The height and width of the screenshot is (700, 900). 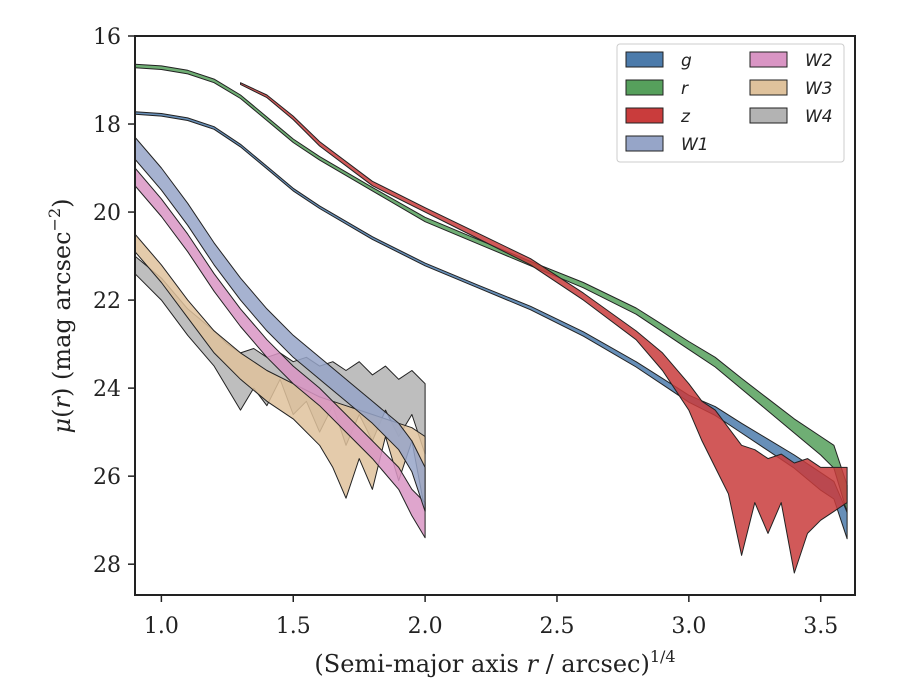 What do you see at coordinates (494, 662) in the screenshot?
I see `x-axis-title: (Semi-major axis r / arcsec)1/4` at bounding box center [494, 662].